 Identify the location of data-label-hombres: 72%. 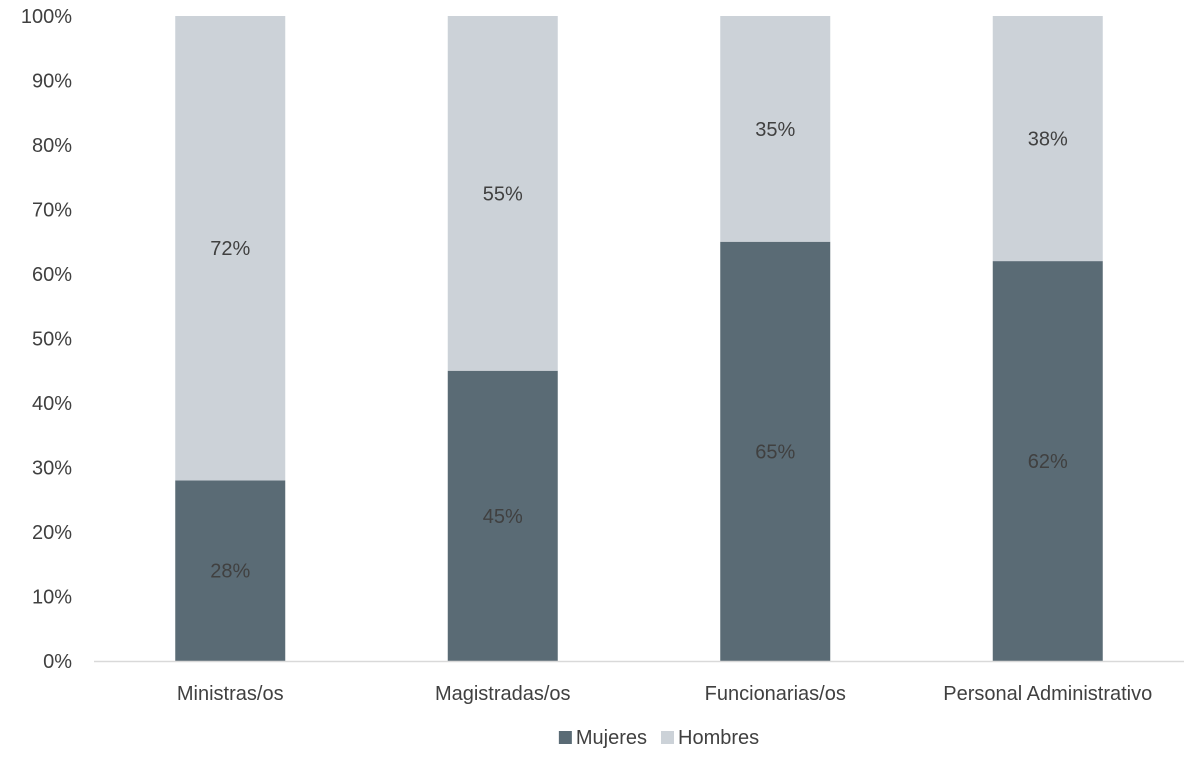
(230, 249).